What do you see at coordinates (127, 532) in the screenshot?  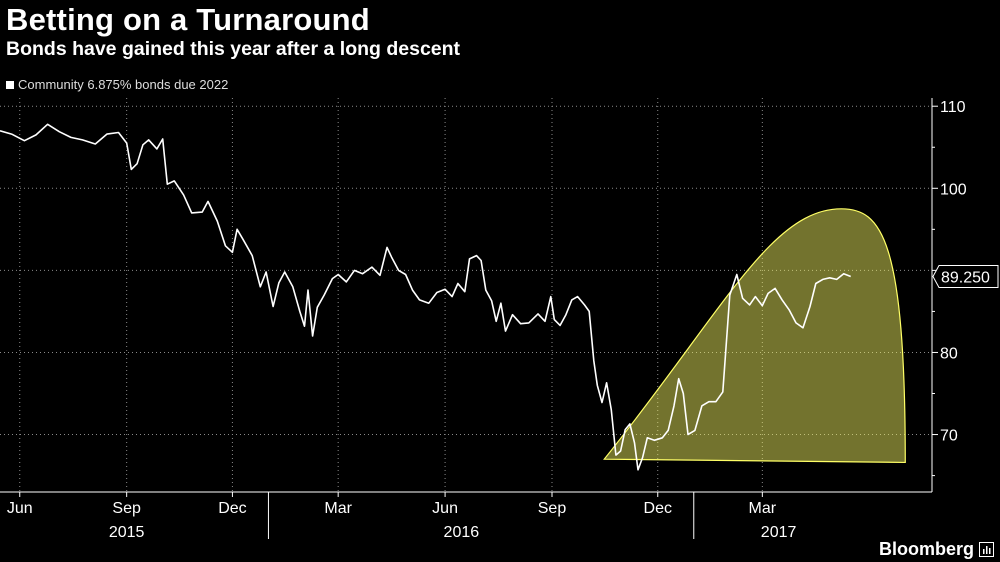 I see `year-label: 2015` at bounding box center [127, 532].